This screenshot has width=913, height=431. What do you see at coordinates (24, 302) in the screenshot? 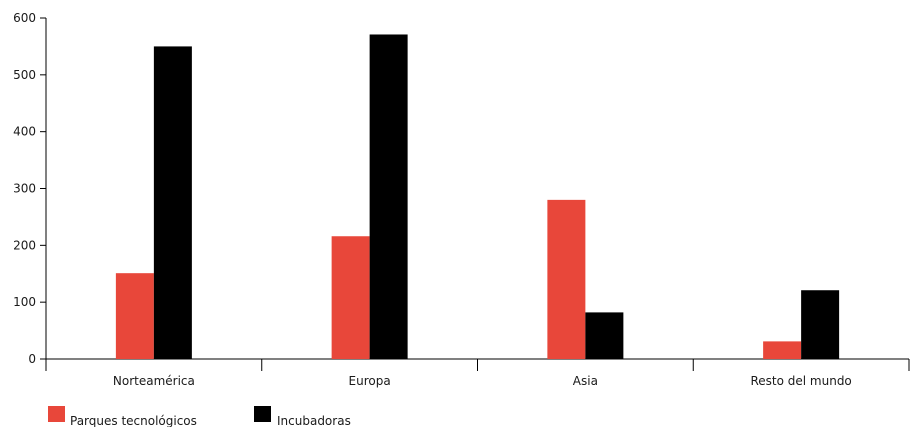
I see `y-tick-label: 100` at bounding box center [24, 302].